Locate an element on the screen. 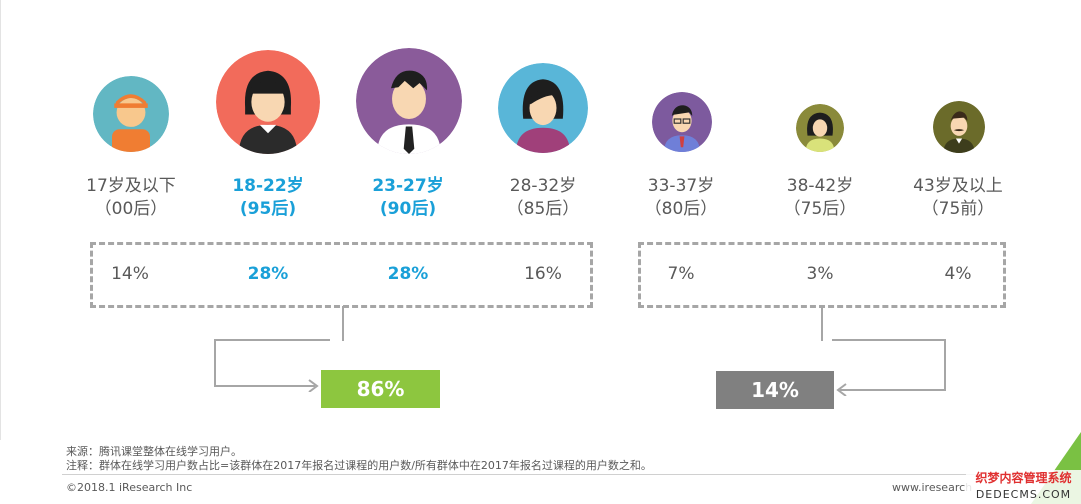  age-range: 18-22岁 is located at coordinates (268, 186).